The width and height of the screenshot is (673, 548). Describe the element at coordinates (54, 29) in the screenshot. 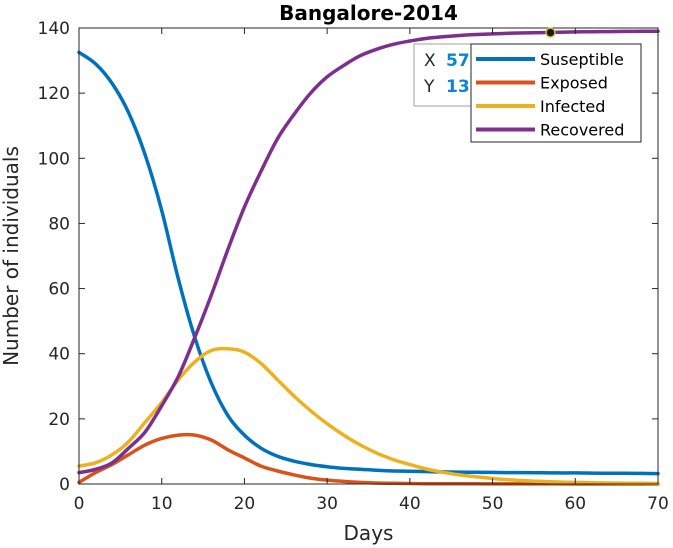

I see `y-tick-label: 140` at that location.